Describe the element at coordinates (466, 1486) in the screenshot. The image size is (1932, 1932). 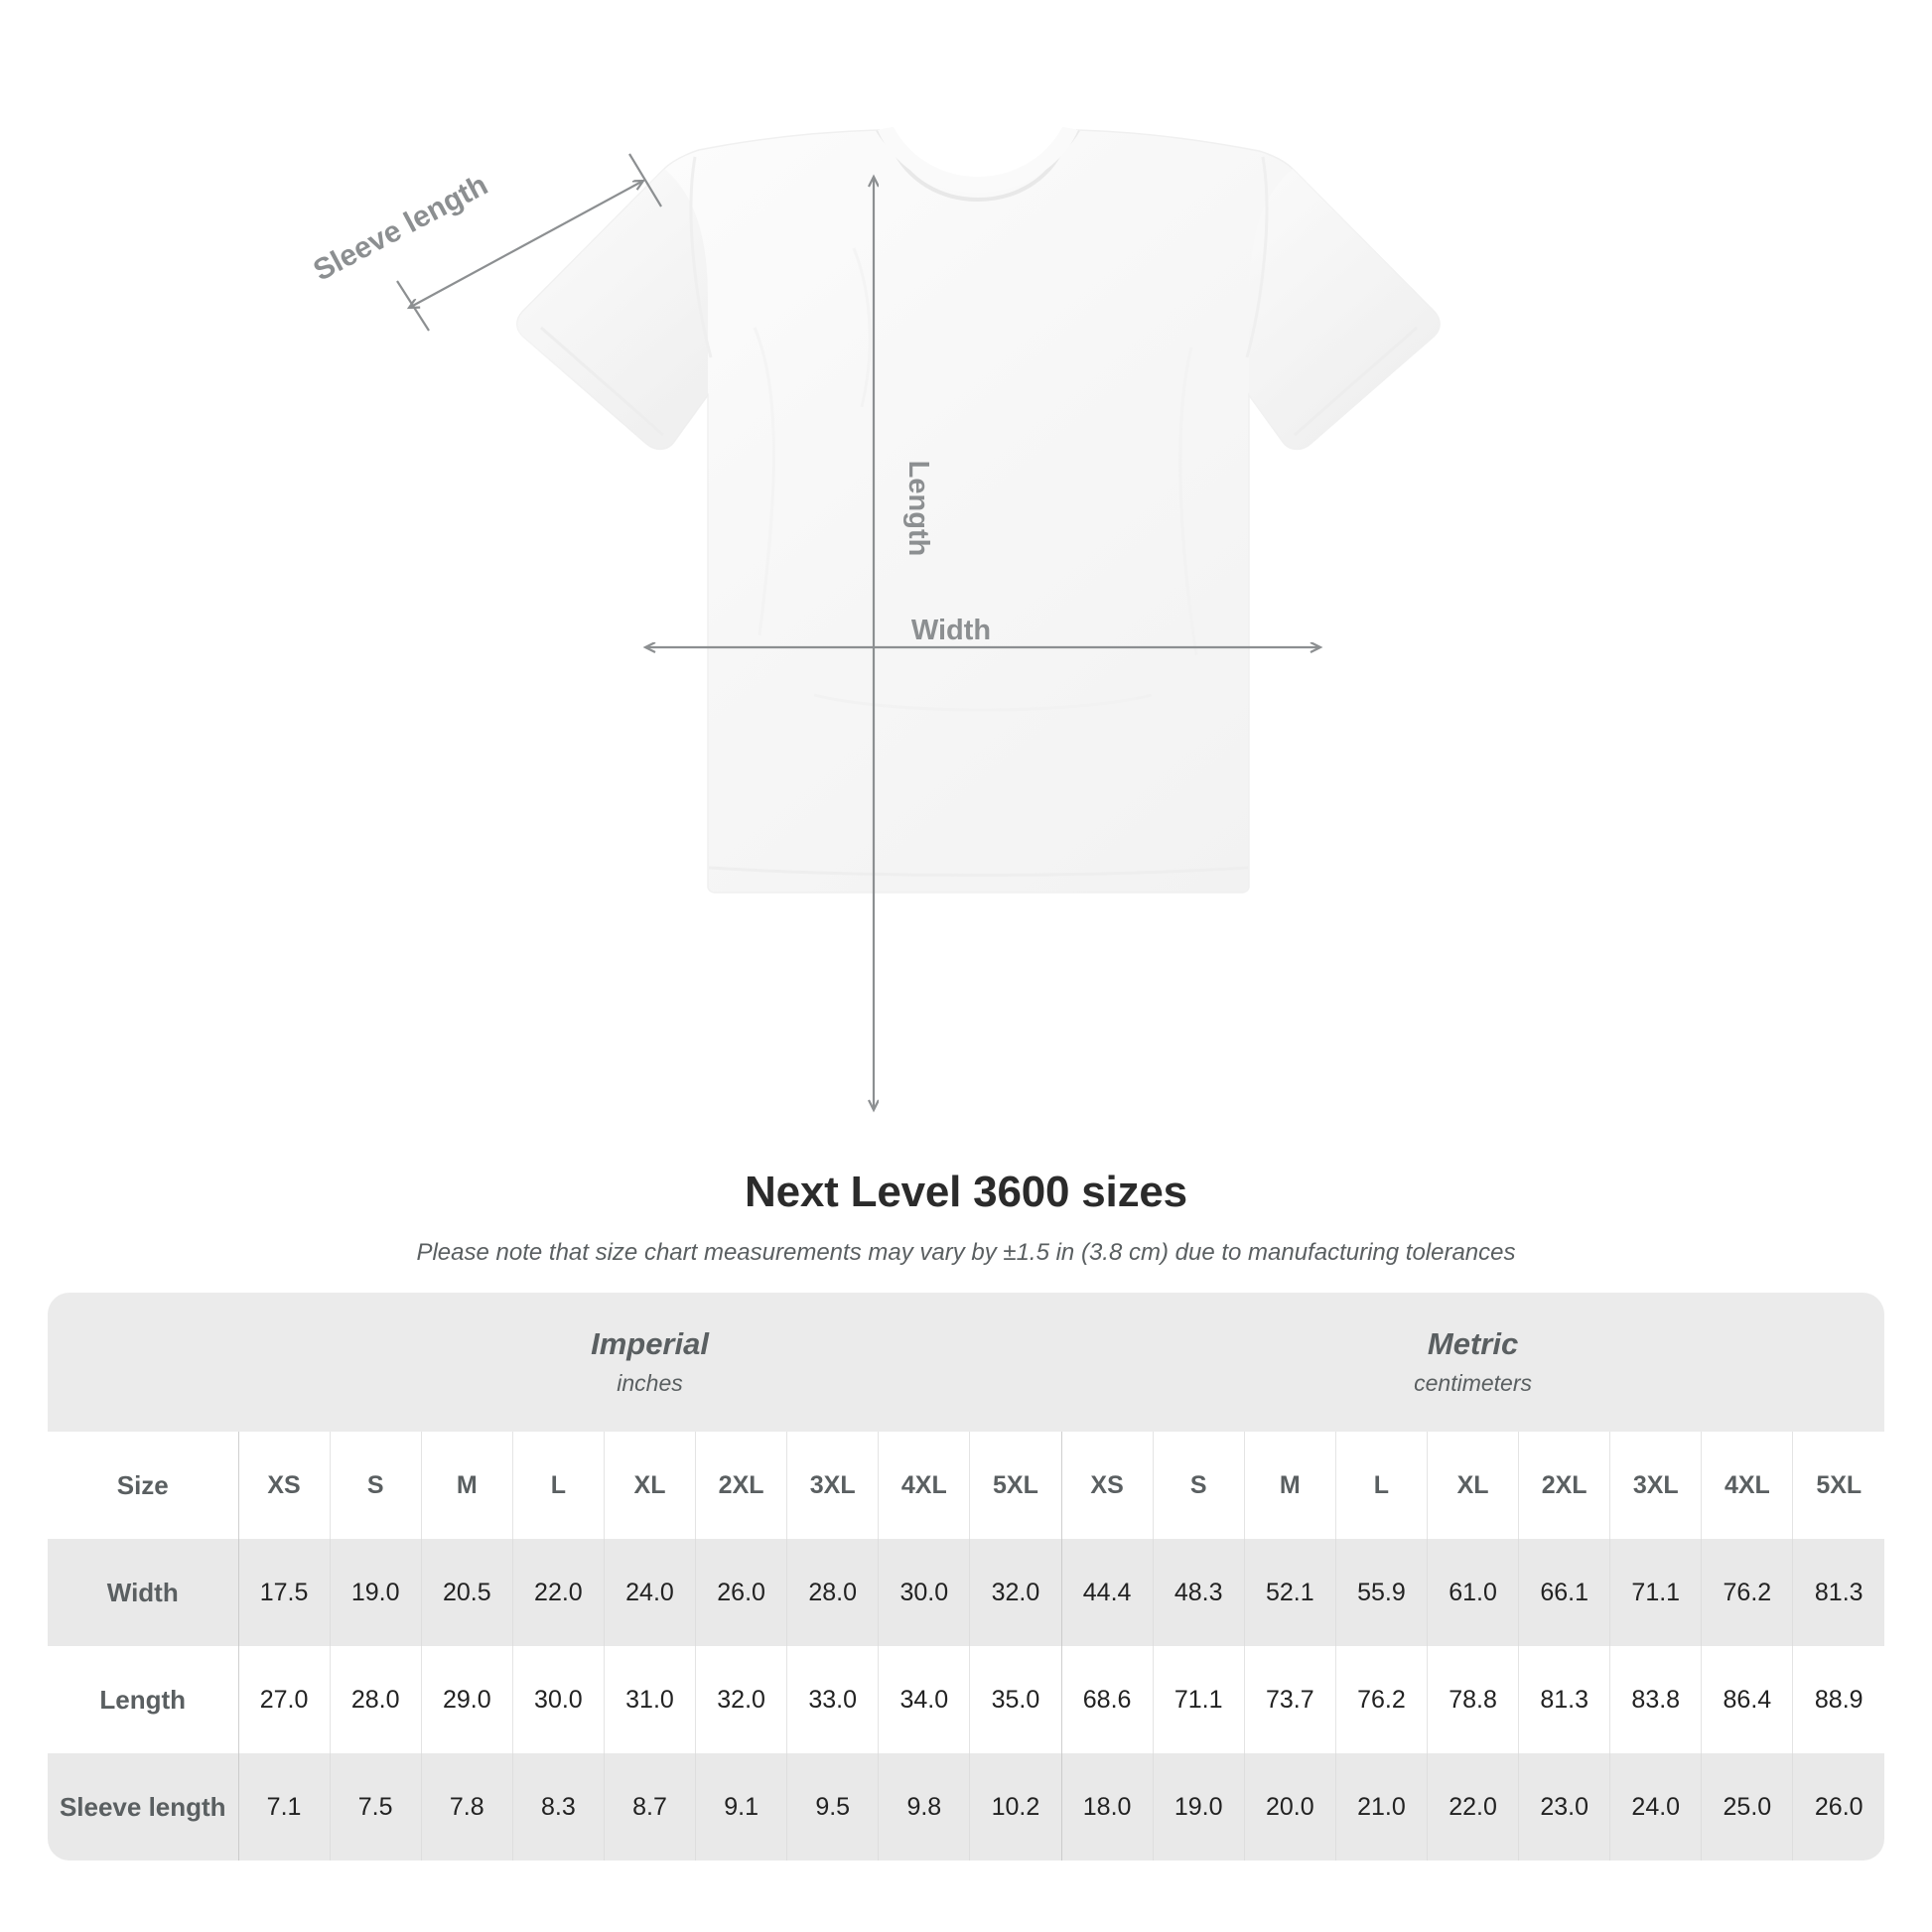
I see `size-header-imperial-m: M` at that location.